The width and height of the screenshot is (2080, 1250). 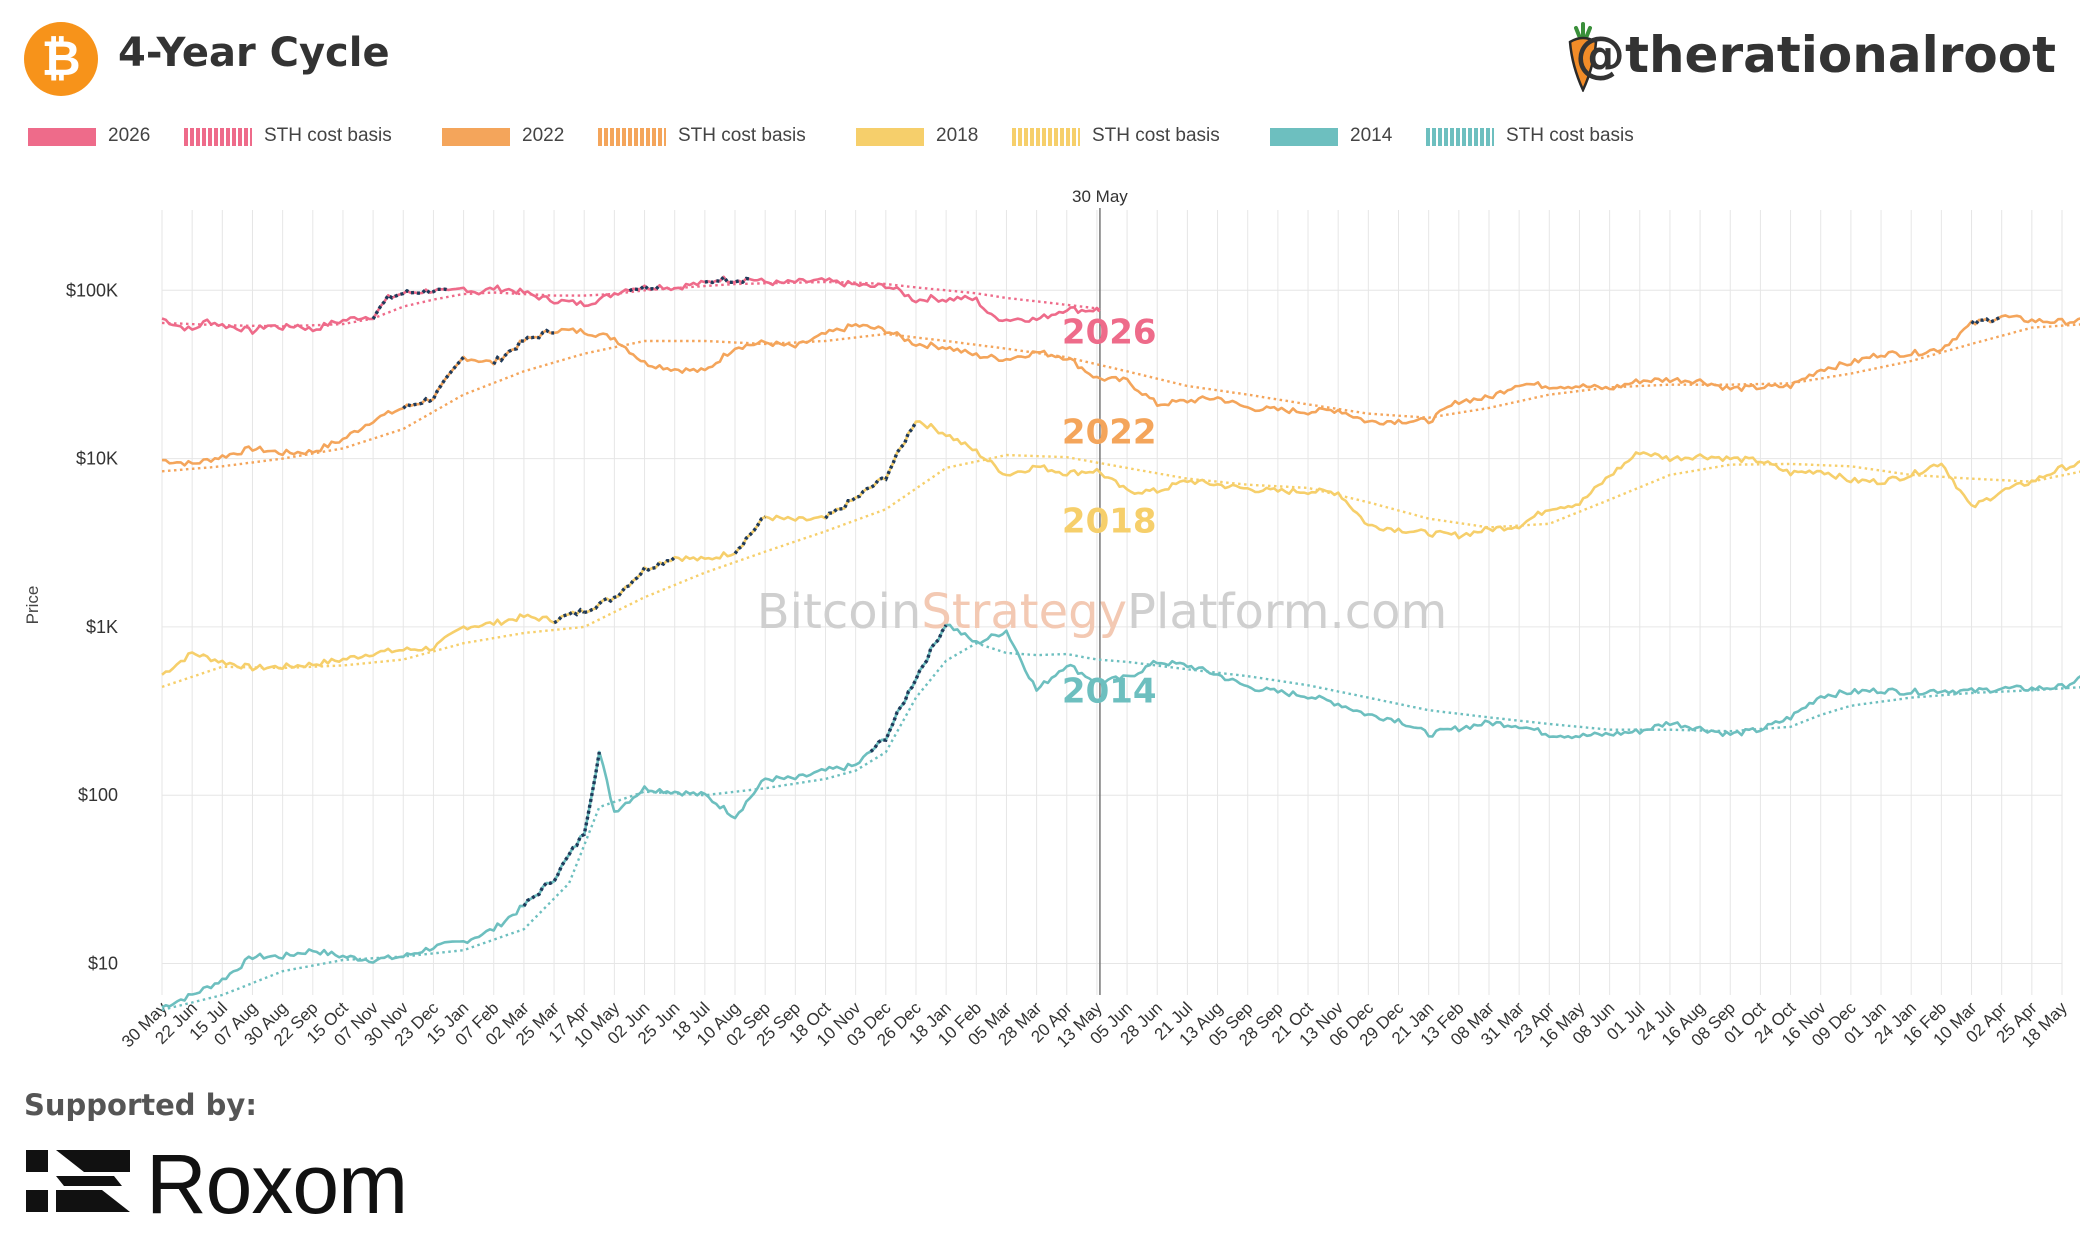 What do you see at coordinates (1583, 57) in the screenshot?
I see `carrot-icon` at bounding box center [1583, 57].